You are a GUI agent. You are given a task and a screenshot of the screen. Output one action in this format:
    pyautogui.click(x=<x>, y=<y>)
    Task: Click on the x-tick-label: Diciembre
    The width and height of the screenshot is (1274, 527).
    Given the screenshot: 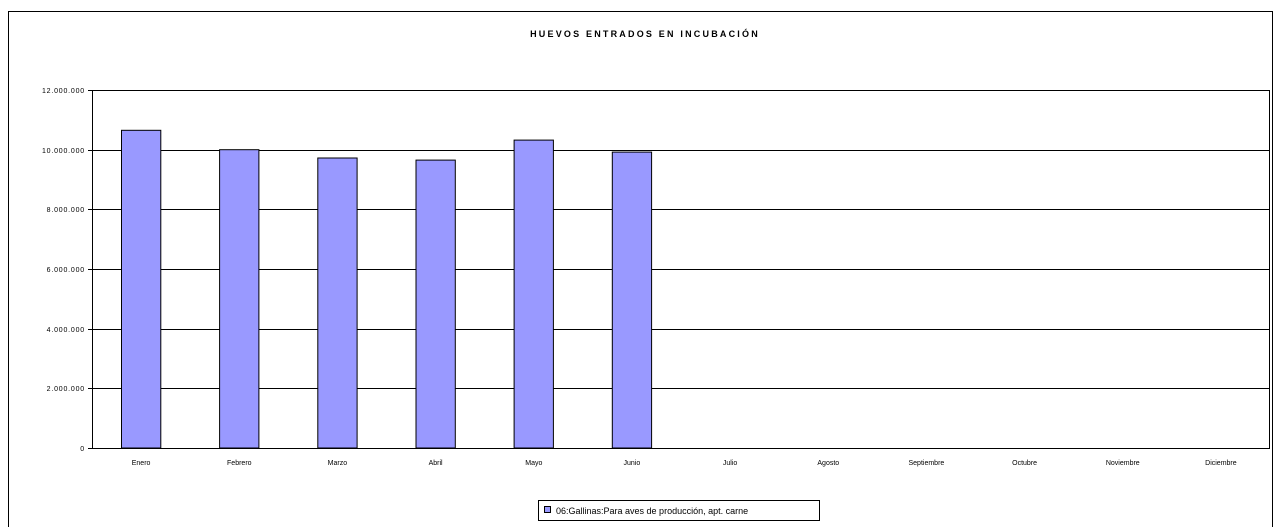 What is the action you would take?
    pyautogui.click(x=1221, y=463)
    